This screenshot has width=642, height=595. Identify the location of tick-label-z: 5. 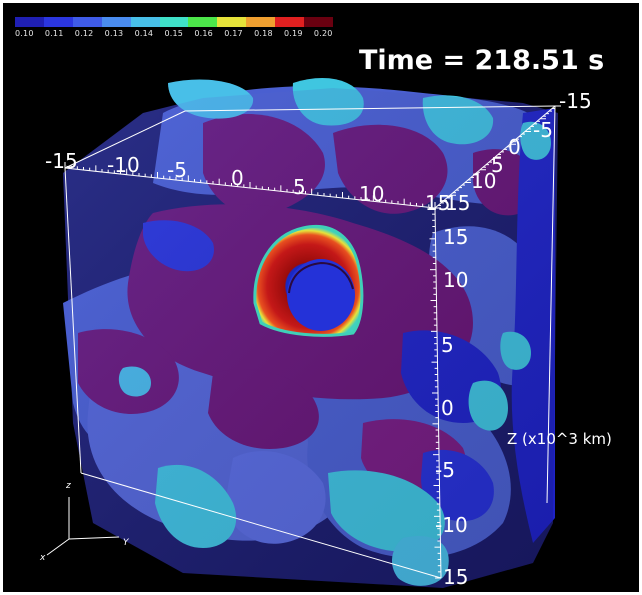
(447, 345).